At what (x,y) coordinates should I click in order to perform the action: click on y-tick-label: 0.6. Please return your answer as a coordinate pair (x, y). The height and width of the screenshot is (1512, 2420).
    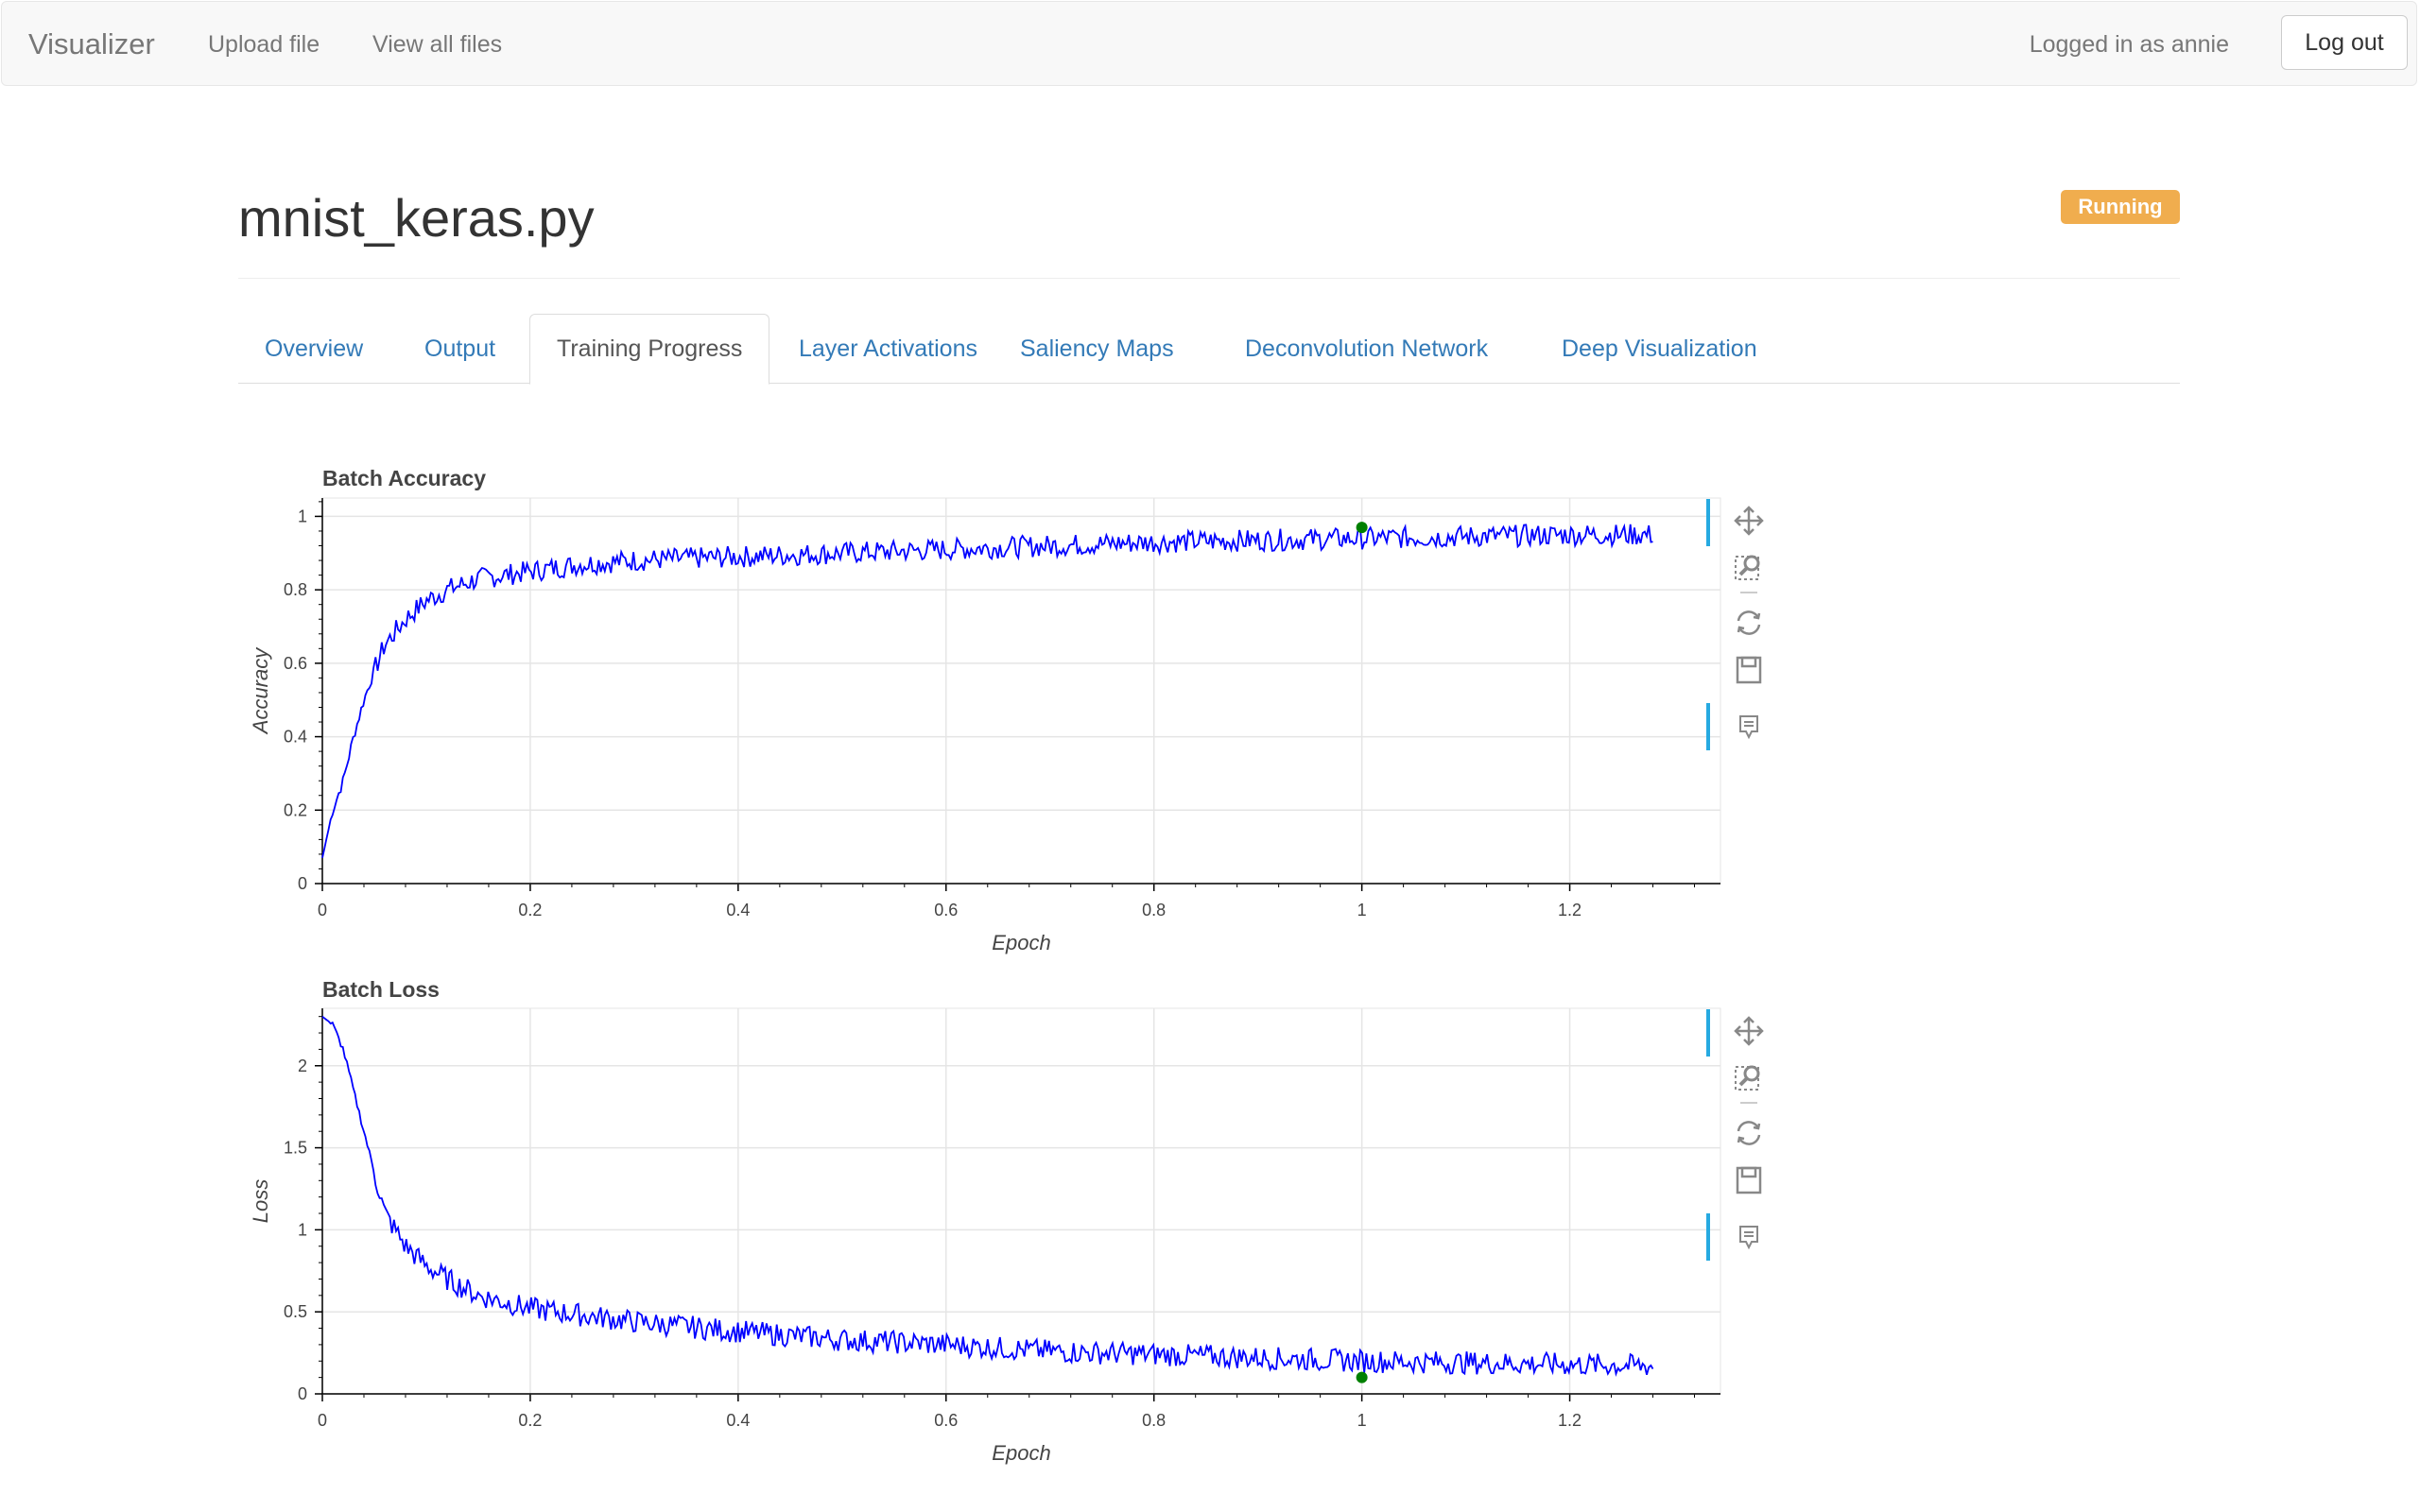
    Looking at the image, I should click on (295, 663).